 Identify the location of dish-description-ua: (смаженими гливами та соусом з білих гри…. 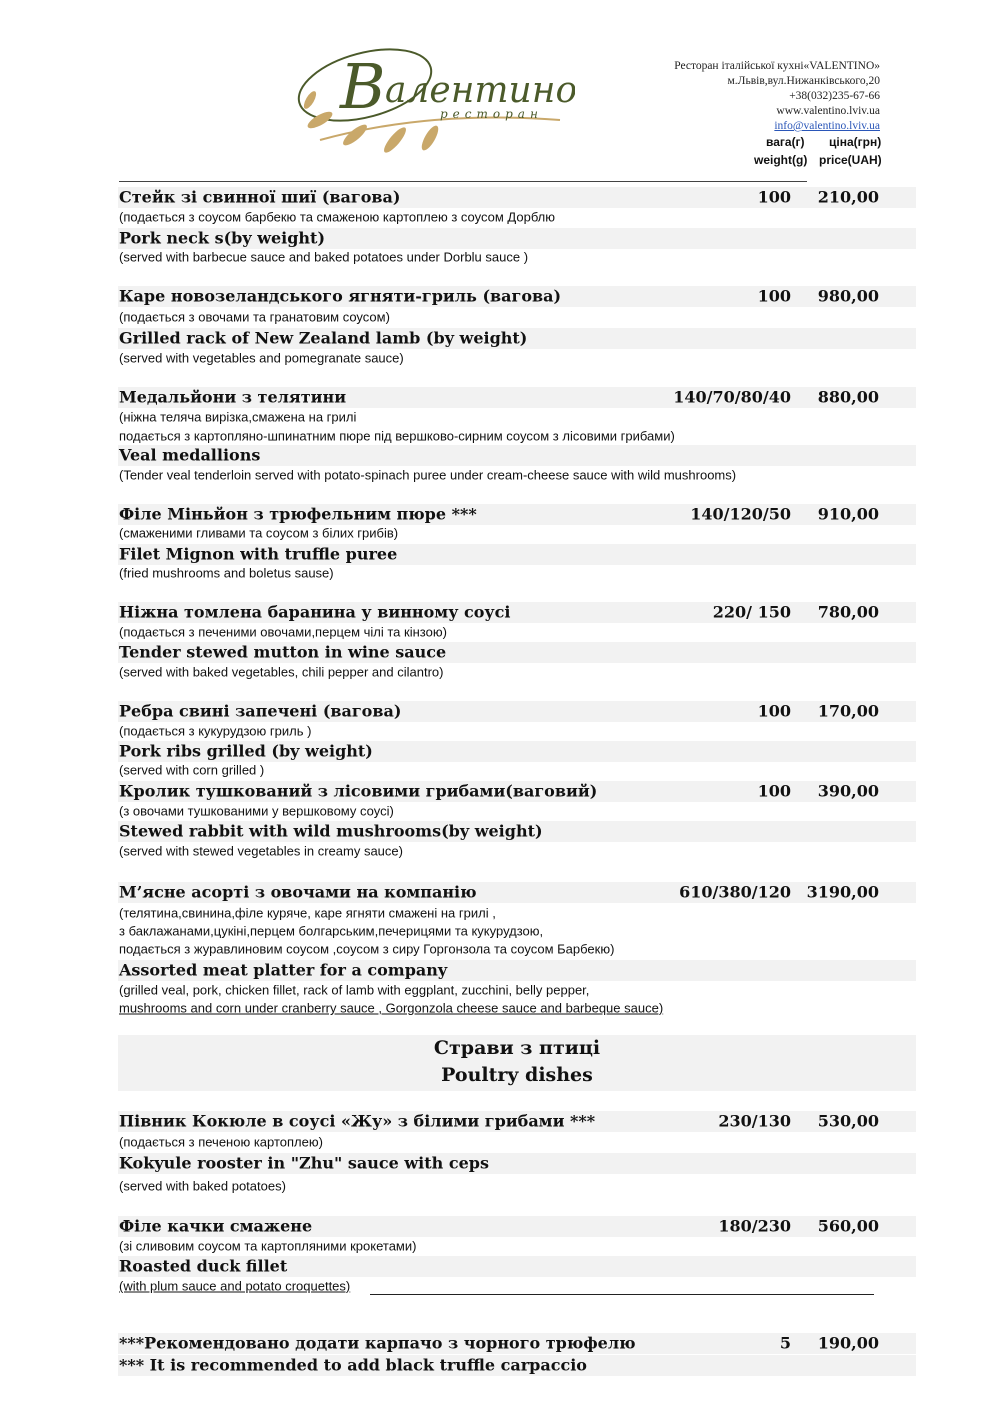
(259, 533).